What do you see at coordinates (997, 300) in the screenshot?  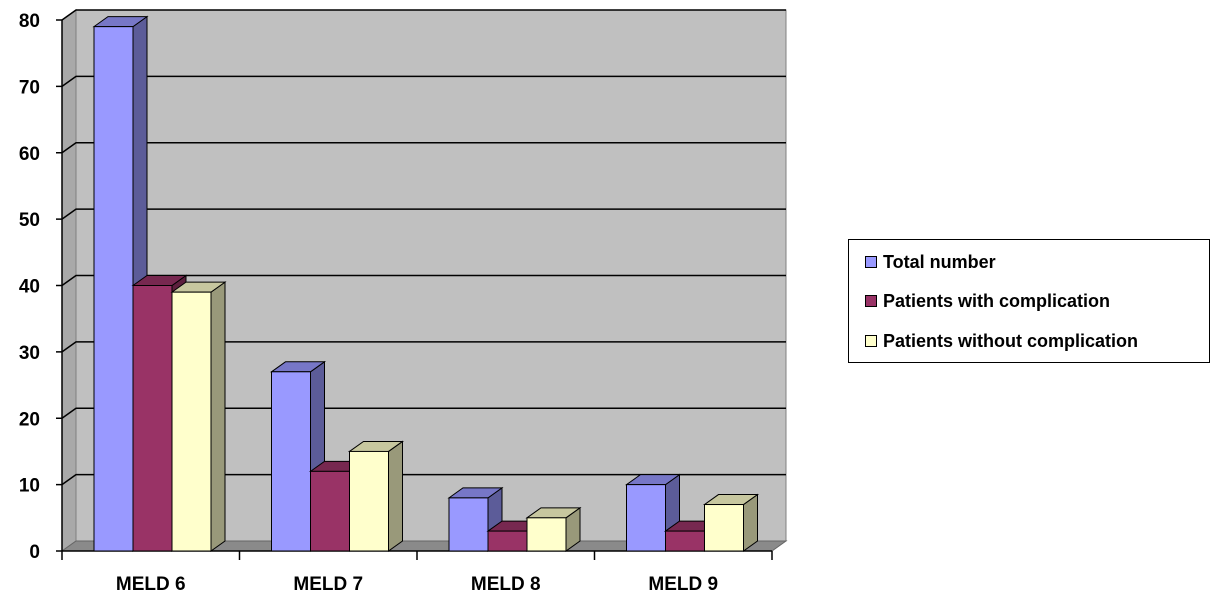 I see `legend-label-with-complication: Patients with complication` at bounding box center [997, 300].